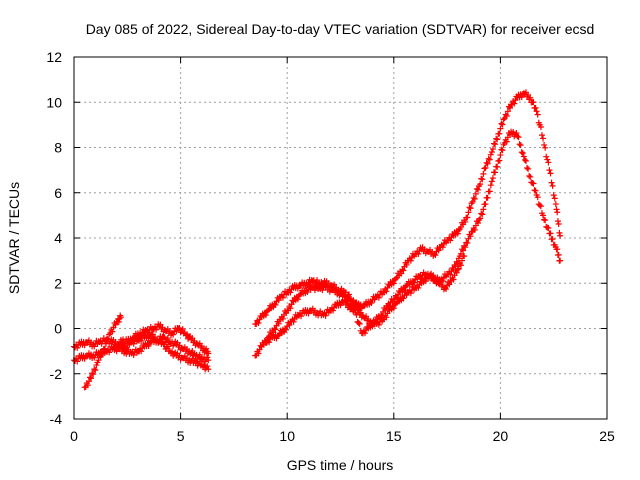  I want to click on series-band-c, so click(102, 351).